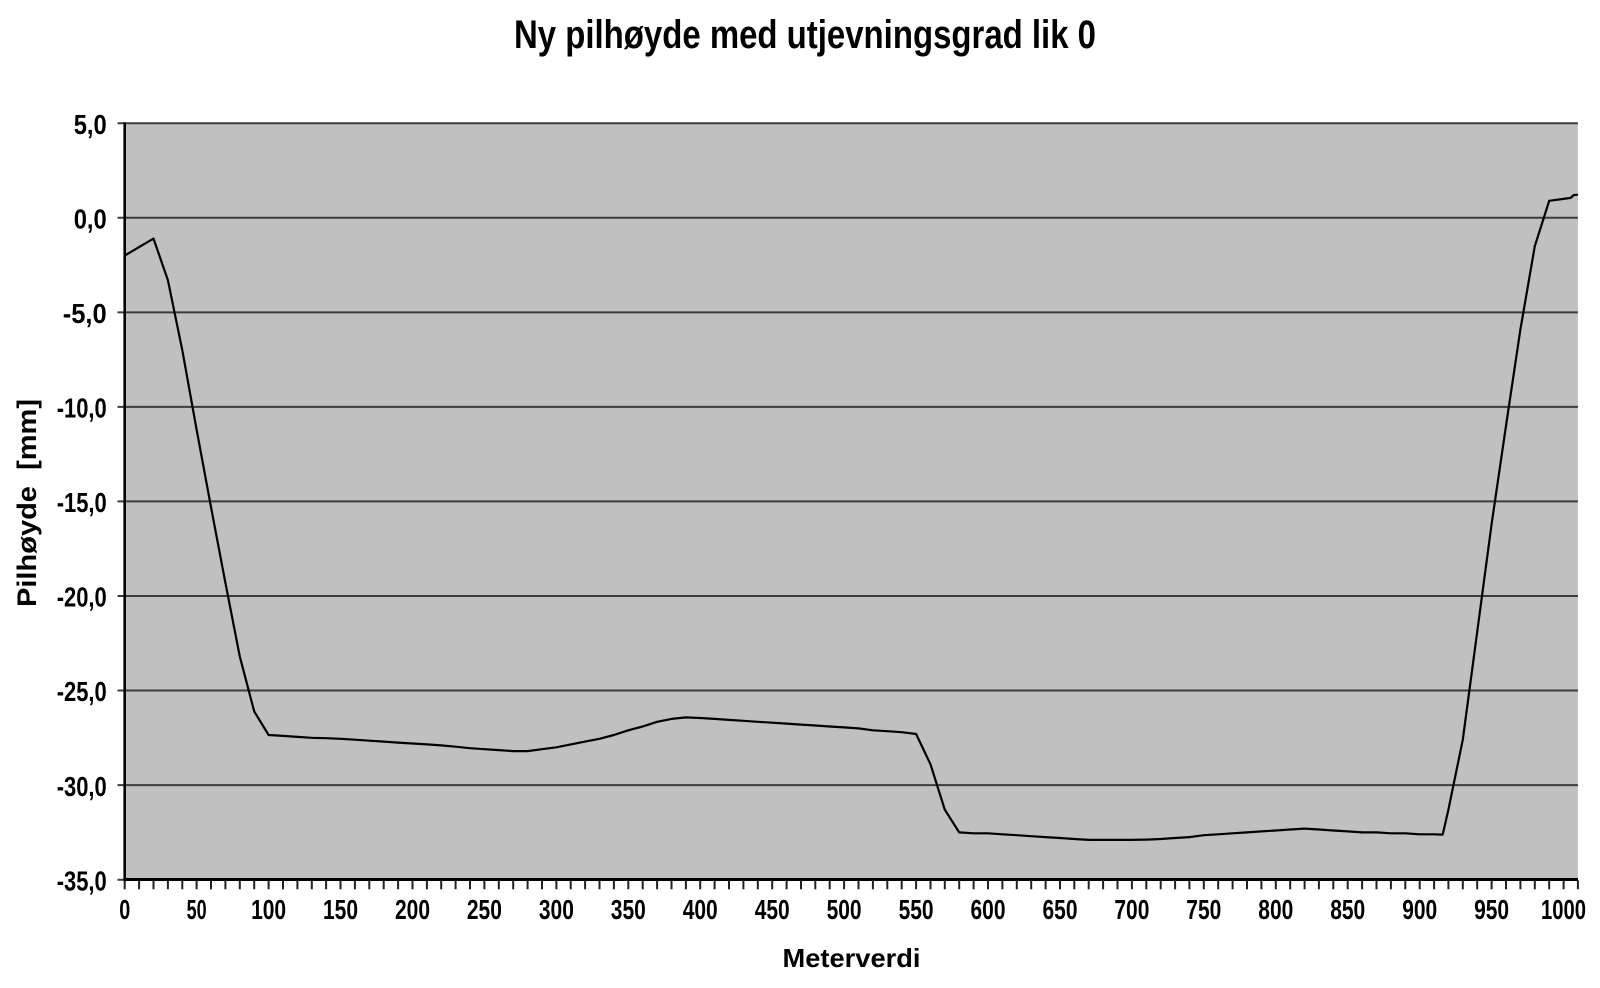 This screenshot has height=988, width=1600. What do you see at coordinates (628, 909) in the screenshot?
I see `svg-text: 350` at bounding box center [628, 909].